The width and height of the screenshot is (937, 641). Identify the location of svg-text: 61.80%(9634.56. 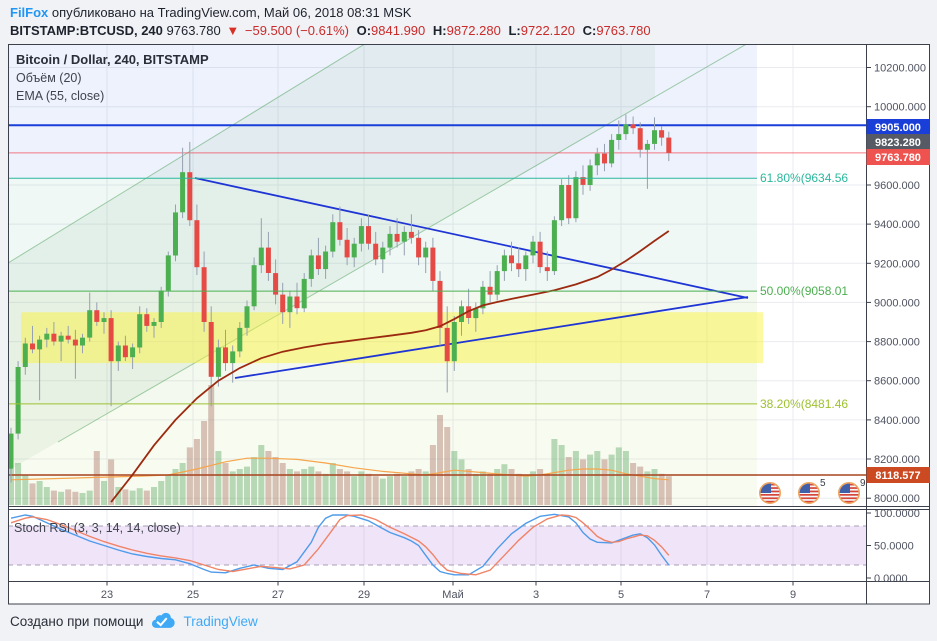
(804, 178).